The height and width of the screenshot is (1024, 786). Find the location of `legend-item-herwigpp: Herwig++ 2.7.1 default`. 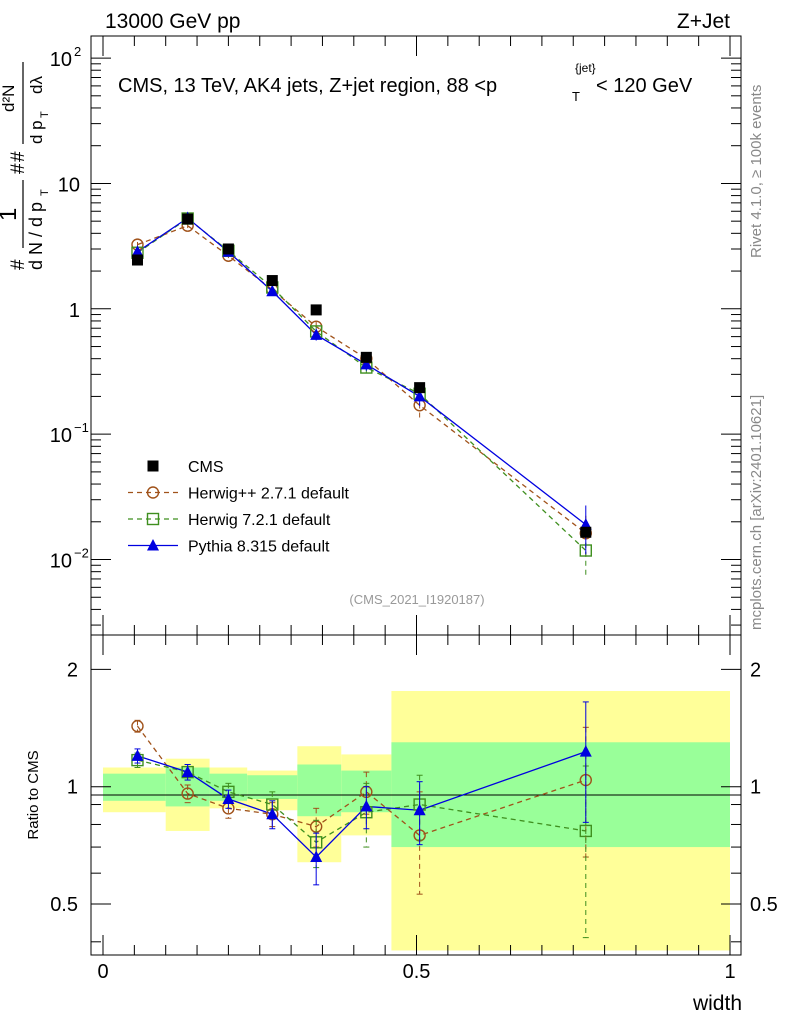

legend-item-herwigpp: Herwig++ 2.7.1 default is located at coordinates (239, 494).